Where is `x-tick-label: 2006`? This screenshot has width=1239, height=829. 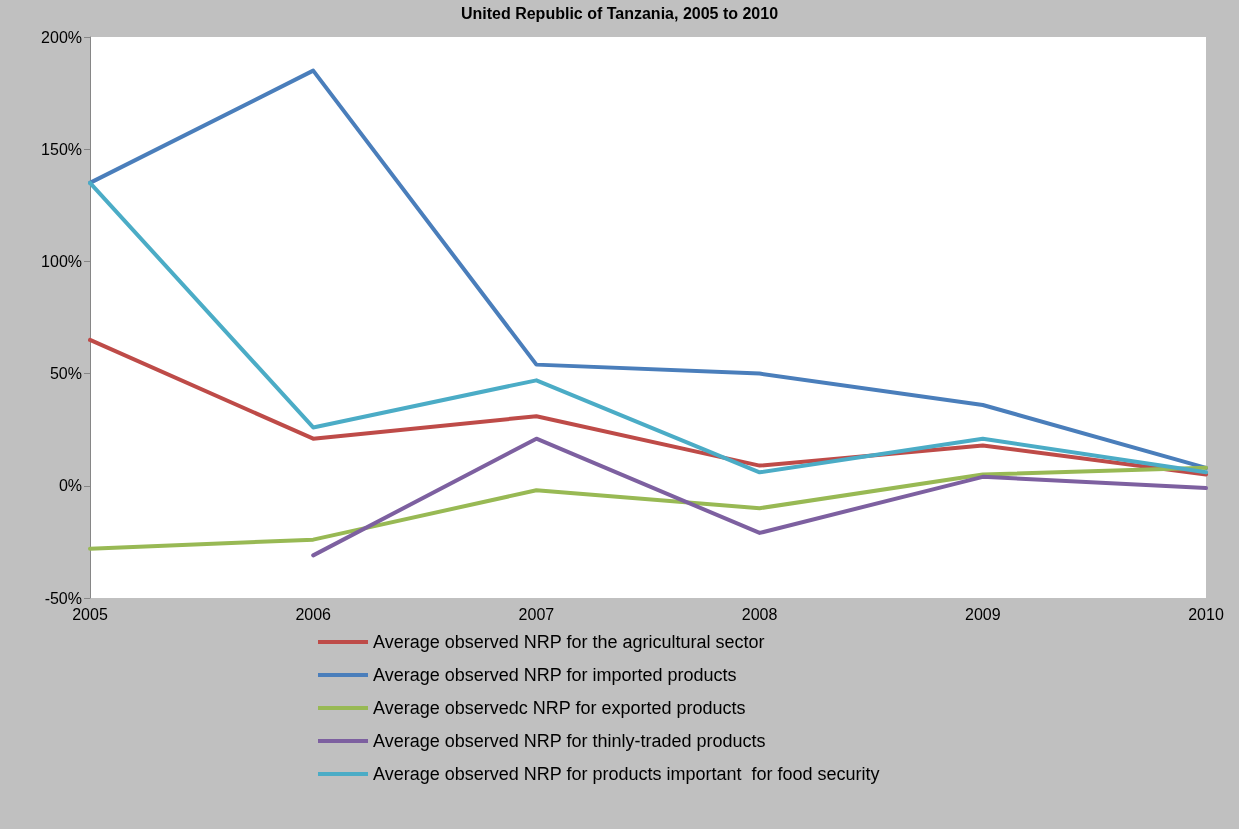 x-tick-label: 2006 is located at coordinates (313, 614).